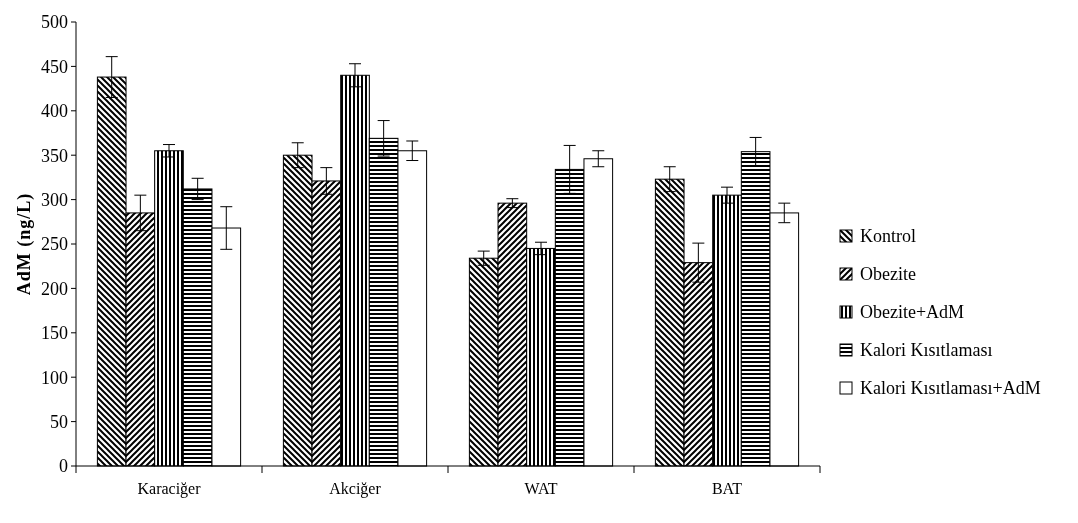 This screenshot has height=523, width=1078. Describe the element at coordinates (54, 66) in the screenshot. I see `y-tick-label: 450` at that location.